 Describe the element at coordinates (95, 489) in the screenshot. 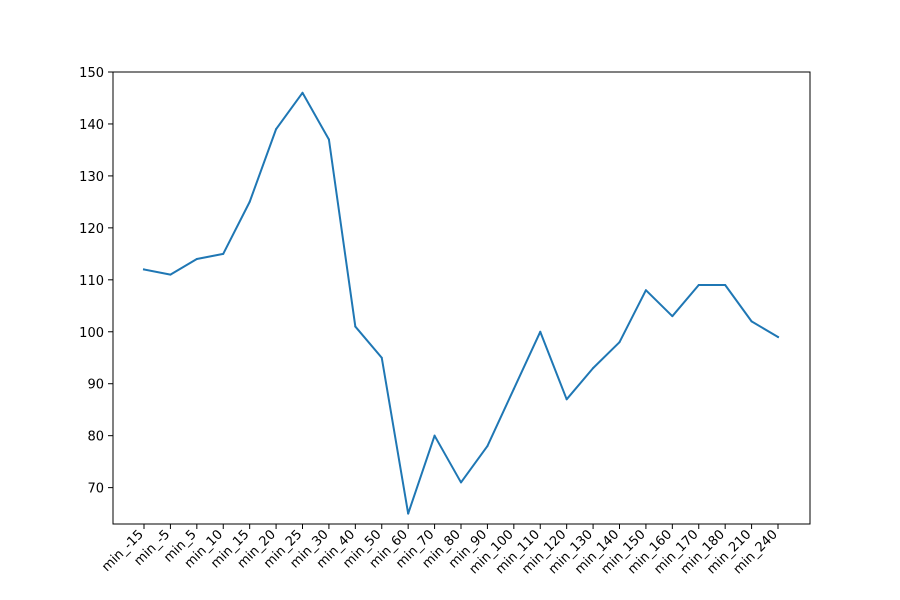

I see `y-tick-label: 70` at that location.